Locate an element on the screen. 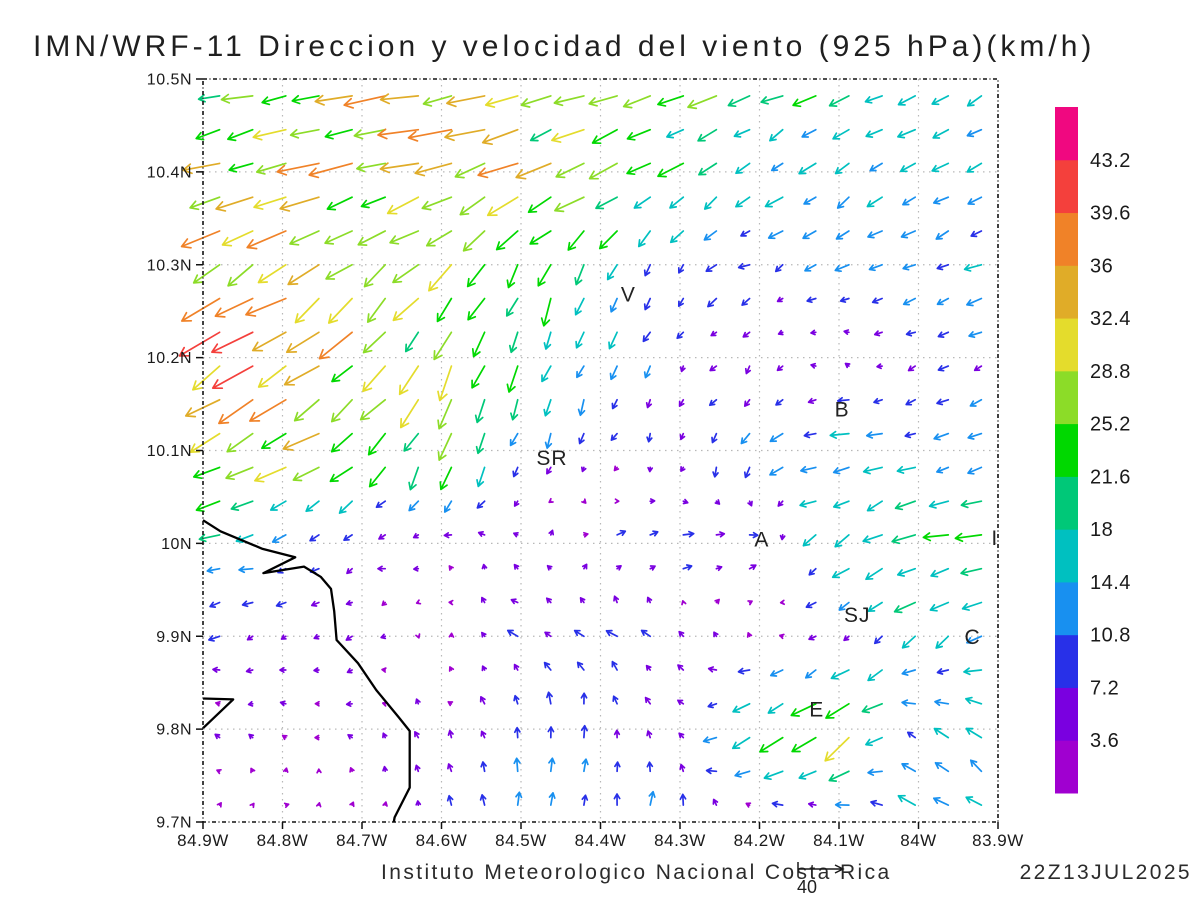 Image resolution: width=1200 pixels, height=900 pixels. x-tick-label: 84.7W is located at coordinates (362, 840).